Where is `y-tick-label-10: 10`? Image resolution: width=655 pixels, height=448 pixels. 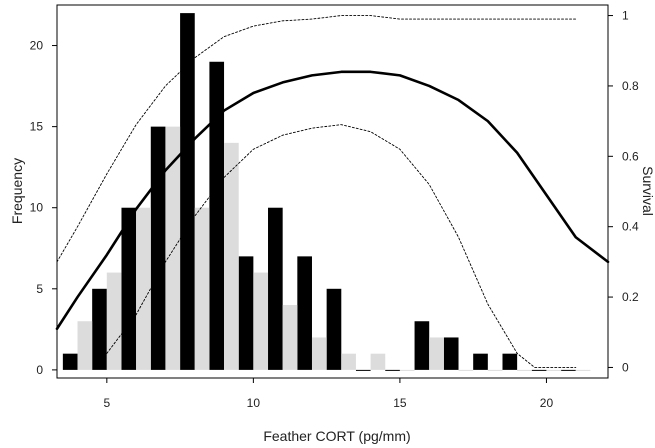
y-tick-label-10: 10 is located at coordinates (37, 208).